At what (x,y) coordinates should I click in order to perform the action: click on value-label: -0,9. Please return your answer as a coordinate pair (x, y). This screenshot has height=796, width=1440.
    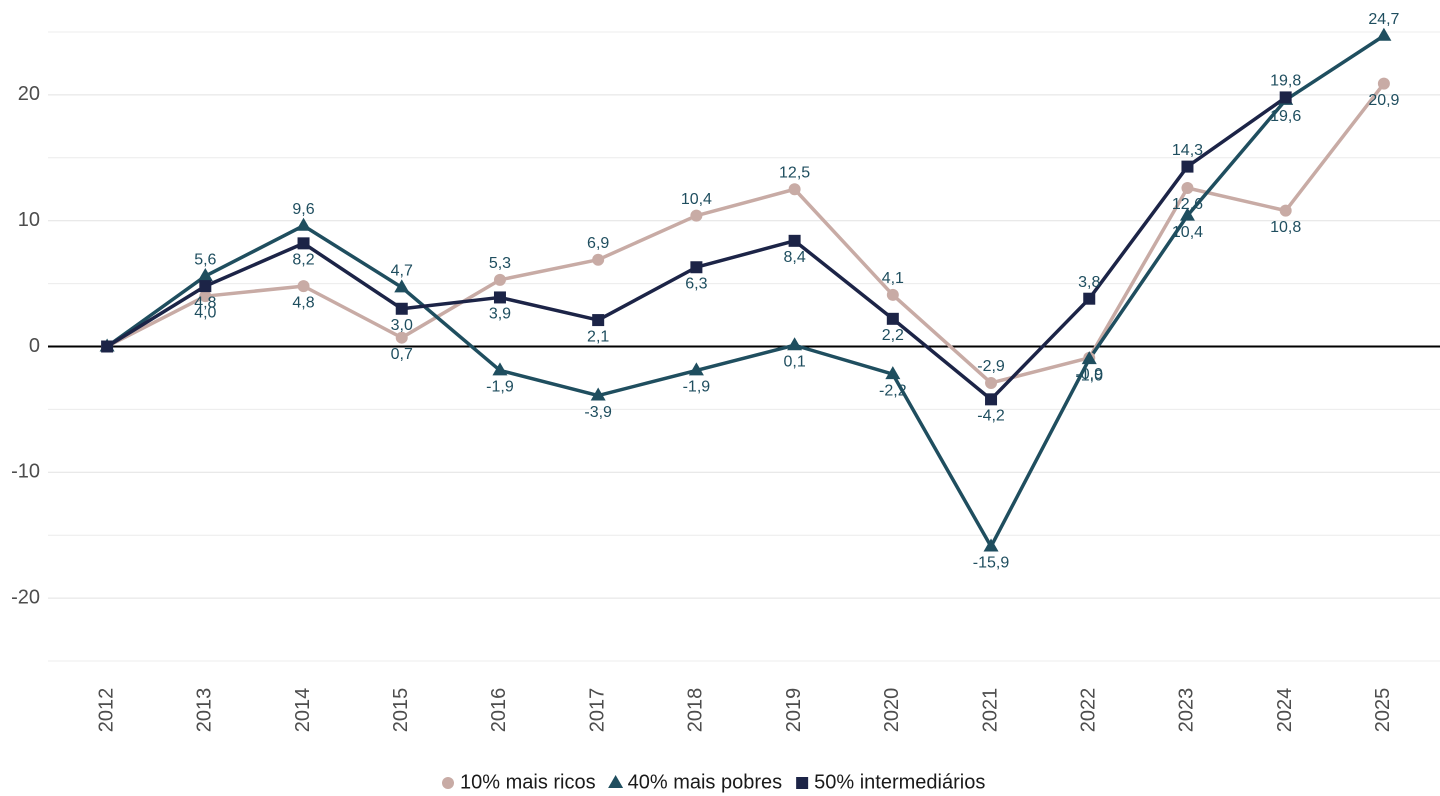
    Looking at the image, I should click on (1089, 374).